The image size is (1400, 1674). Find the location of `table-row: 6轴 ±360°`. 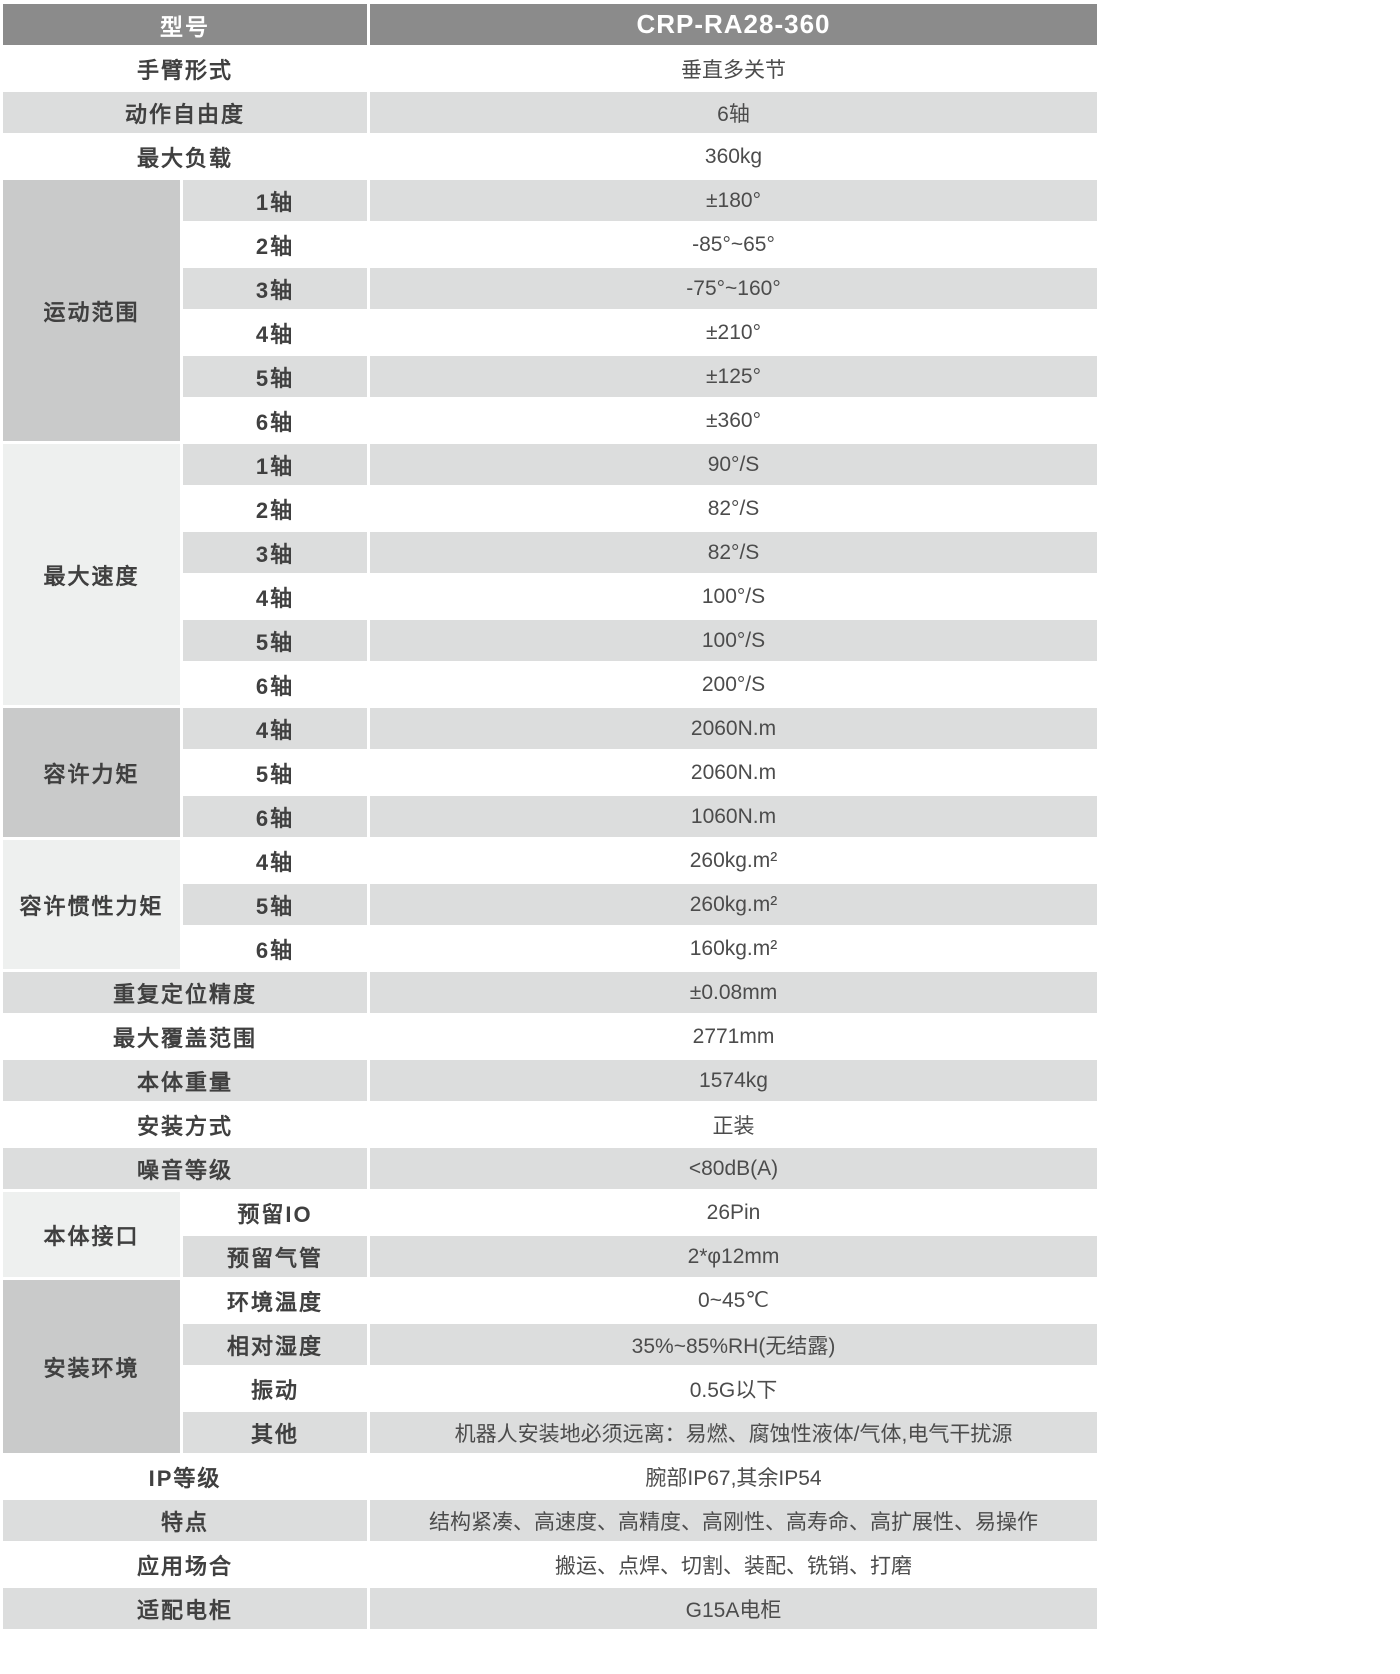

table-row: 6轴 ±360° is located at coordinates (550, 420).